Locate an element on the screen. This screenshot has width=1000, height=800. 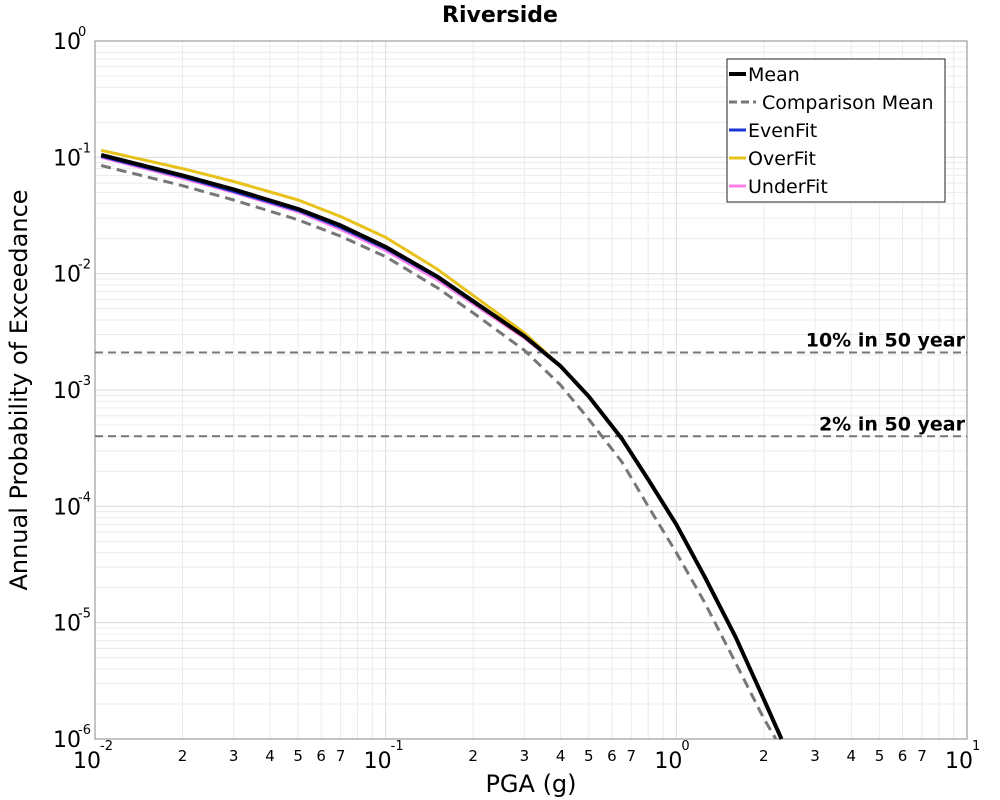
y-major-tick-exponent: -6 is located at coordinates (84, 730).